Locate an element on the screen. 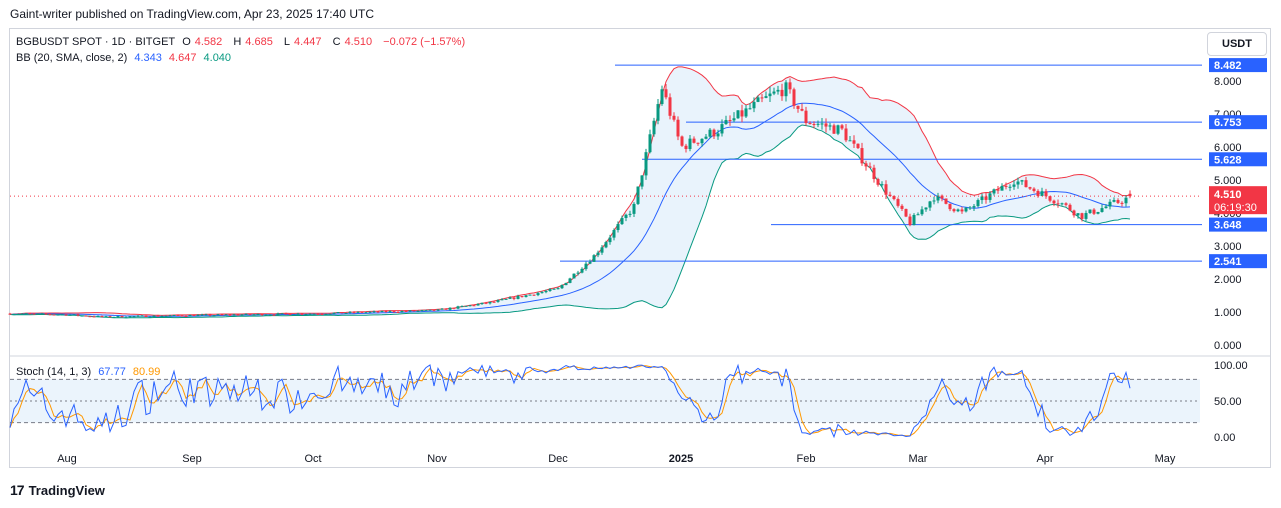 The height and width of the screenshot is (508, 1281). x-axis-tick: May is located at coordinates (1165, 459).